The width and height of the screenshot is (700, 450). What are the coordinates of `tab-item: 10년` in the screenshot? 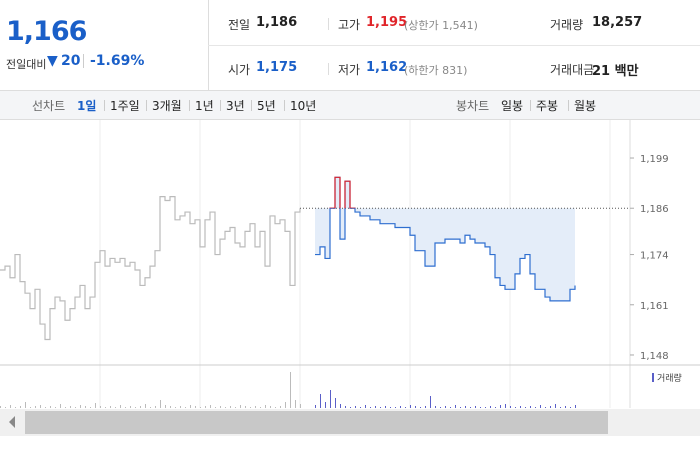 It's located at (303, 106).